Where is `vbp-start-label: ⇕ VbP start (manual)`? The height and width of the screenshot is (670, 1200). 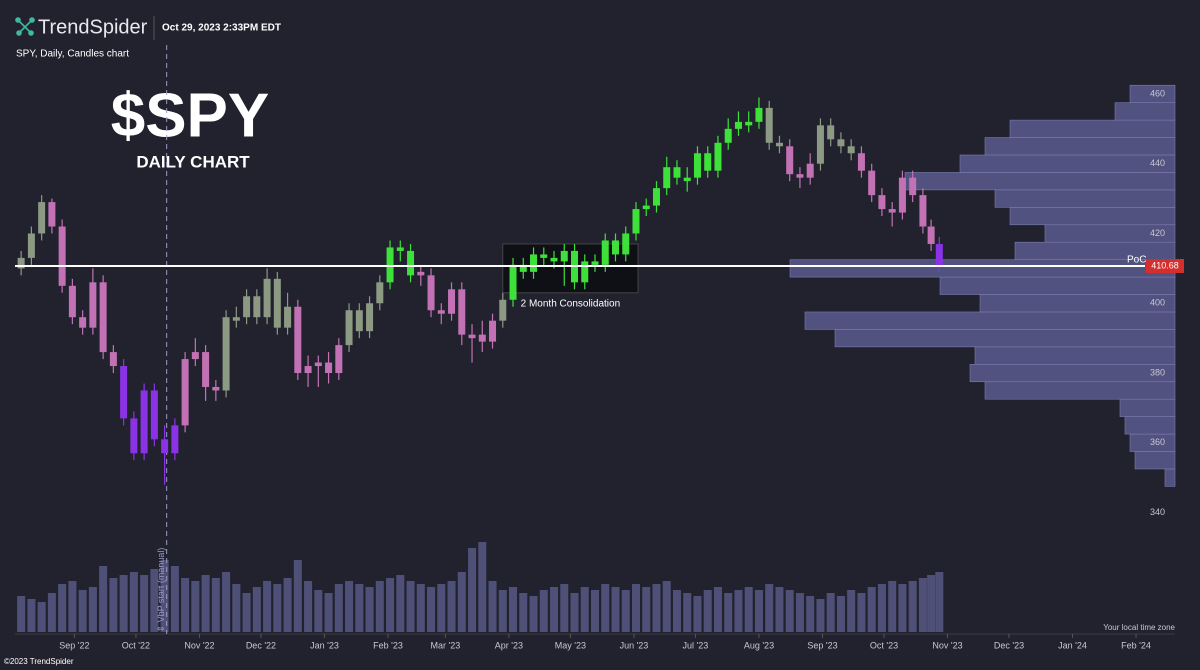
vbp-start-label: ⇕ VbP start (manual) is located at coordinates (161, 590).